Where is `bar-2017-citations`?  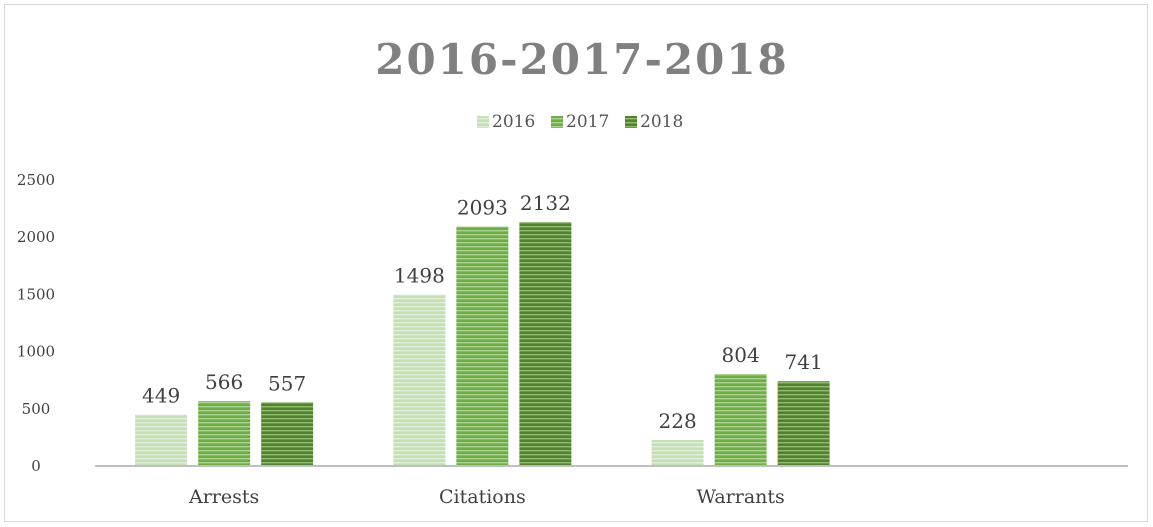 bar-2017-citations is located at coordinates (482, 346).